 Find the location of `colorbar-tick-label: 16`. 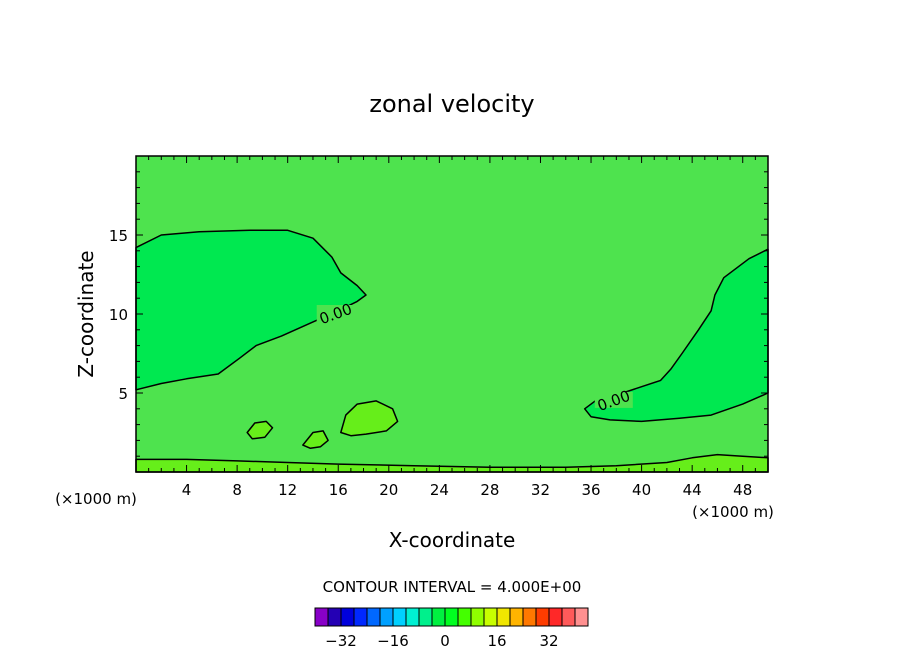

colorbar-tick-label: 16 is located at coordinates (496, 641).